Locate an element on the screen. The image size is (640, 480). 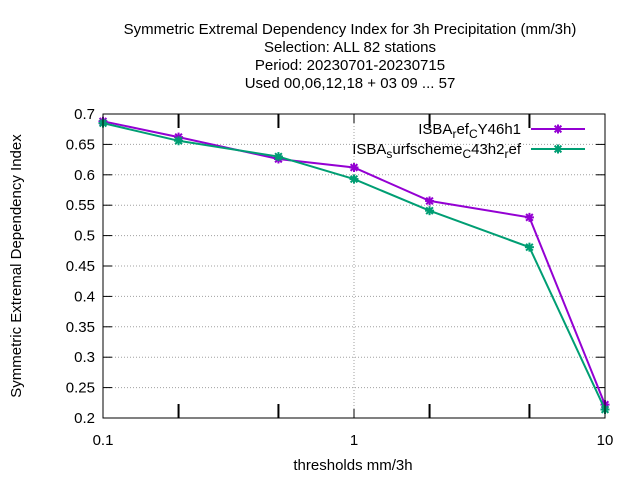
y-tick-label: 0.35 is located at coordinates (80, 327).